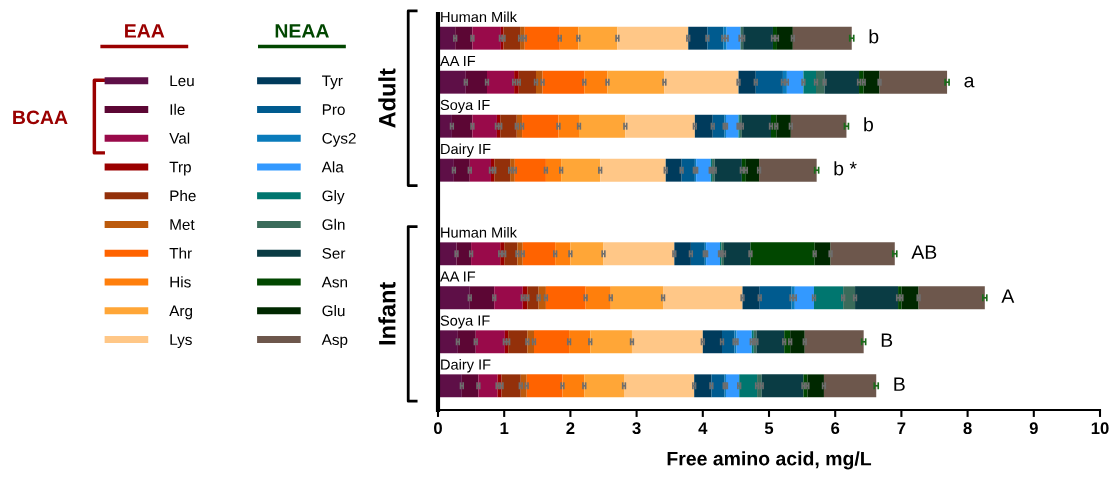  I want to click on annotation: AB, so click(924, 252).